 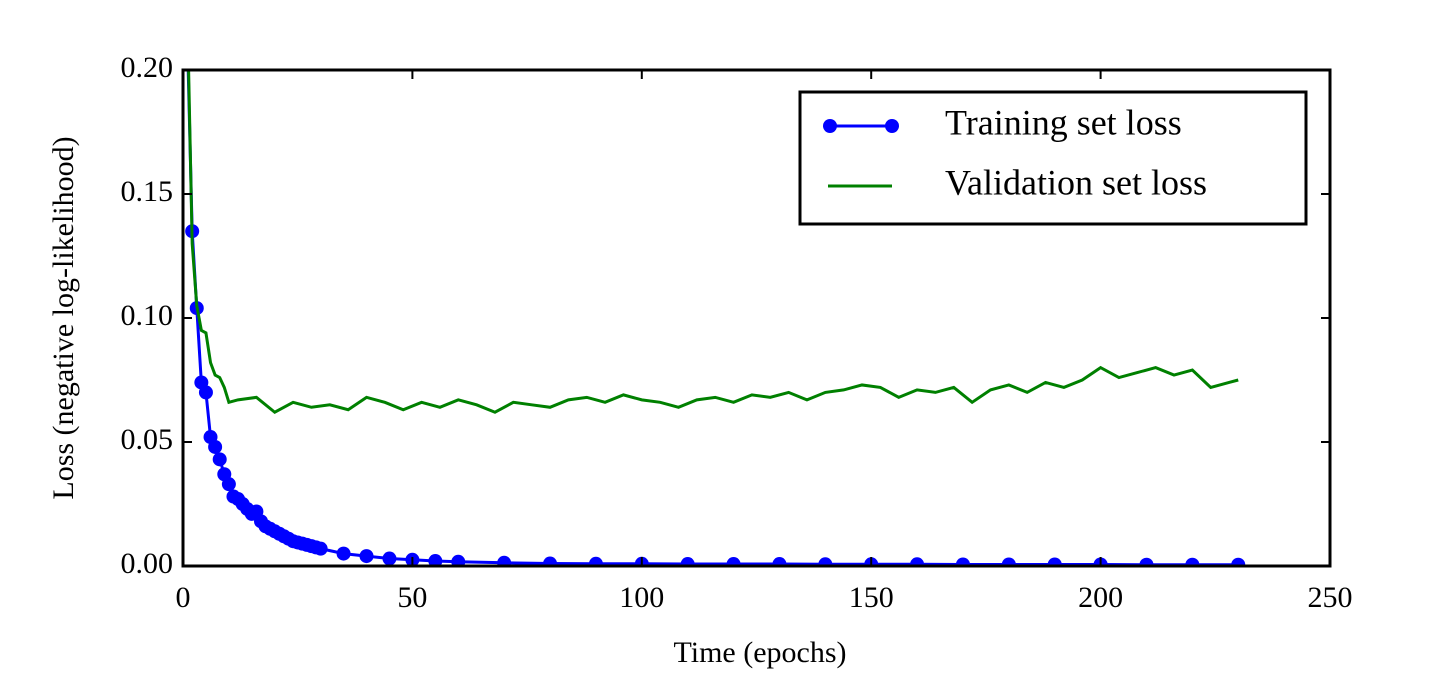 What do you see at coordinates (147, 439) in the screenshot?
I see `y-tick-label: 0.05` at bounding box center [147, 439].